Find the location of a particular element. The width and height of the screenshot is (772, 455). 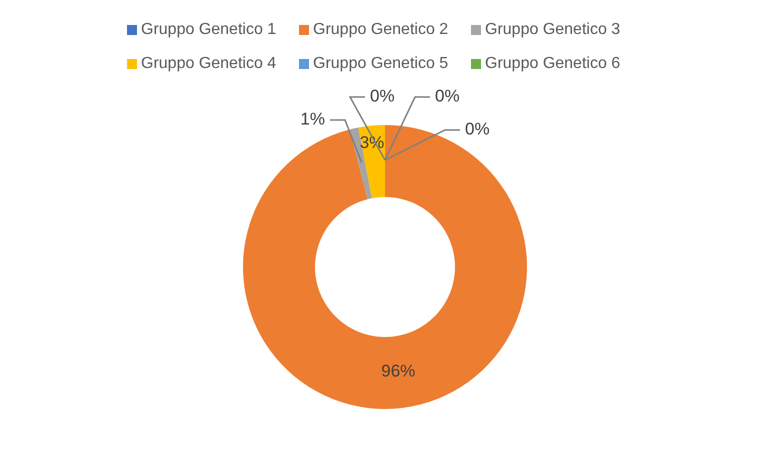

legend-label: Gruppo Genetico 4 is located at coordinates (208, 63).